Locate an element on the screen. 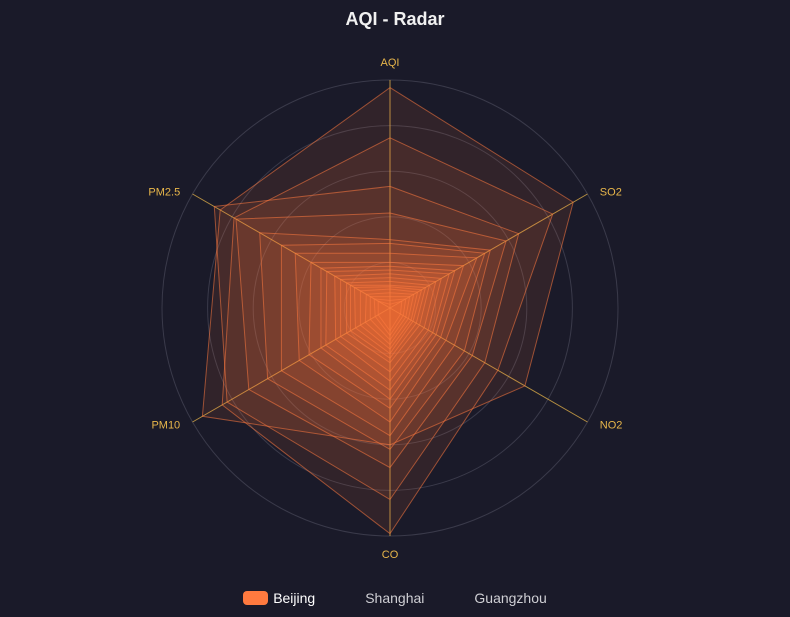  legend-label: Beijing is located at coordinates (294, 598).